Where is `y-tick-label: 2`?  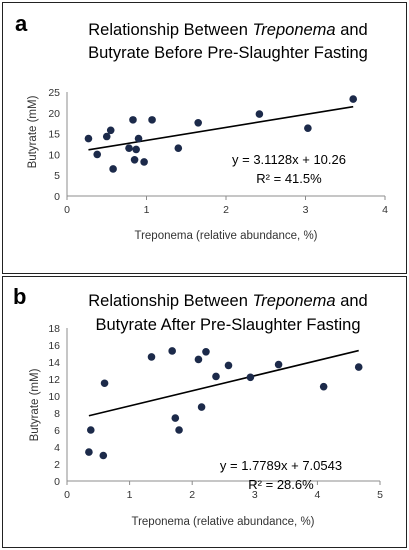 y-tick-label: 2 is located at coordinates (57, 465).